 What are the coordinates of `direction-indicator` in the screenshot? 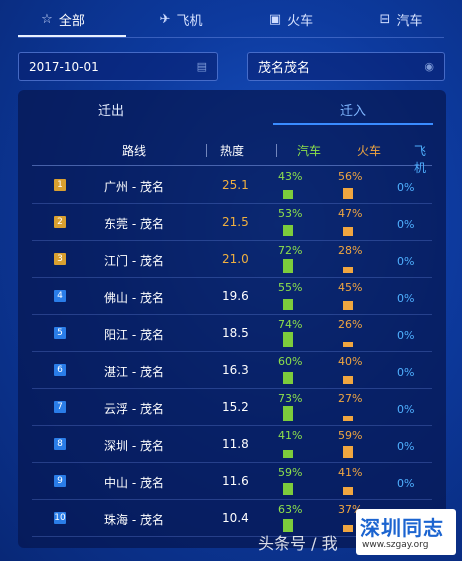 It's located at (353, 124).